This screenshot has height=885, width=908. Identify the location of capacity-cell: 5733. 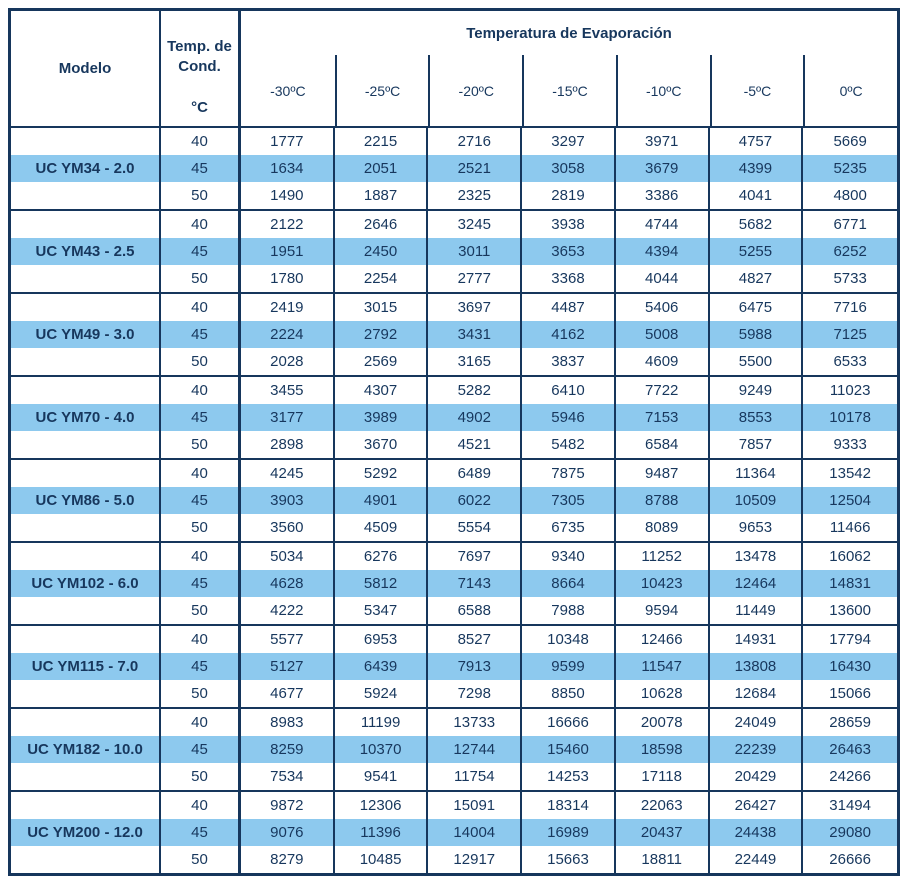
(850, 278).